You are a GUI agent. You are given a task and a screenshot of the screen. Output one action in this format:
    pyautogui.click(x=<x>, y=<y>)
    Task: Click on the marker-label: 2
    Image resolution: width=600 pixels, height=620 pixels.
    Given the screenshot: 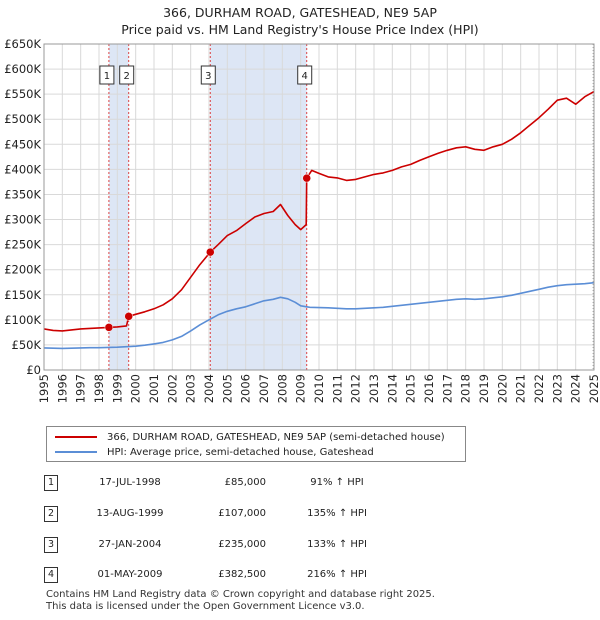 What is the action you would take?
    pyautogui.click(x=127, y=76)
    